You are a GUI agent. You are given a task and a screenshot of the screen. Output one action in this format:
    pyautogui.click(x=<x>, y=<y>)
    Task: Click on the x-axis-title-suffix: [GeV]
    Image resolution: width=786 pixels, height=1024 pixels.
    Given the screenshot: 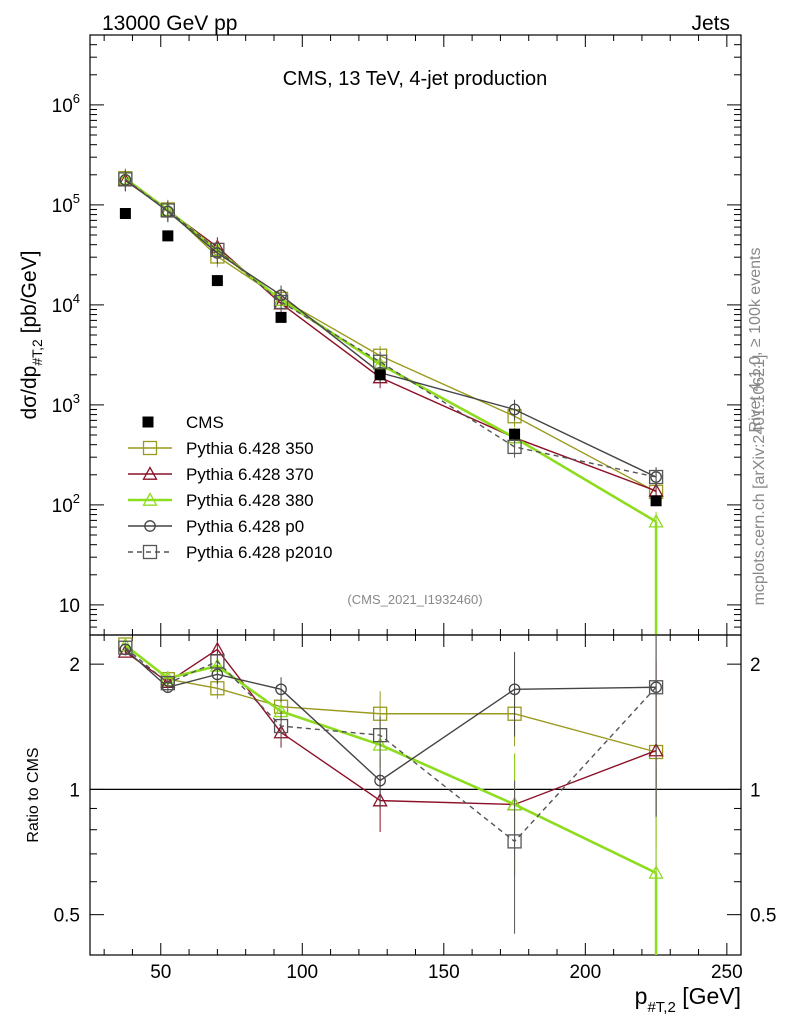 What is the action you would take?
    pyautogui.click(x=711, y=996)
    